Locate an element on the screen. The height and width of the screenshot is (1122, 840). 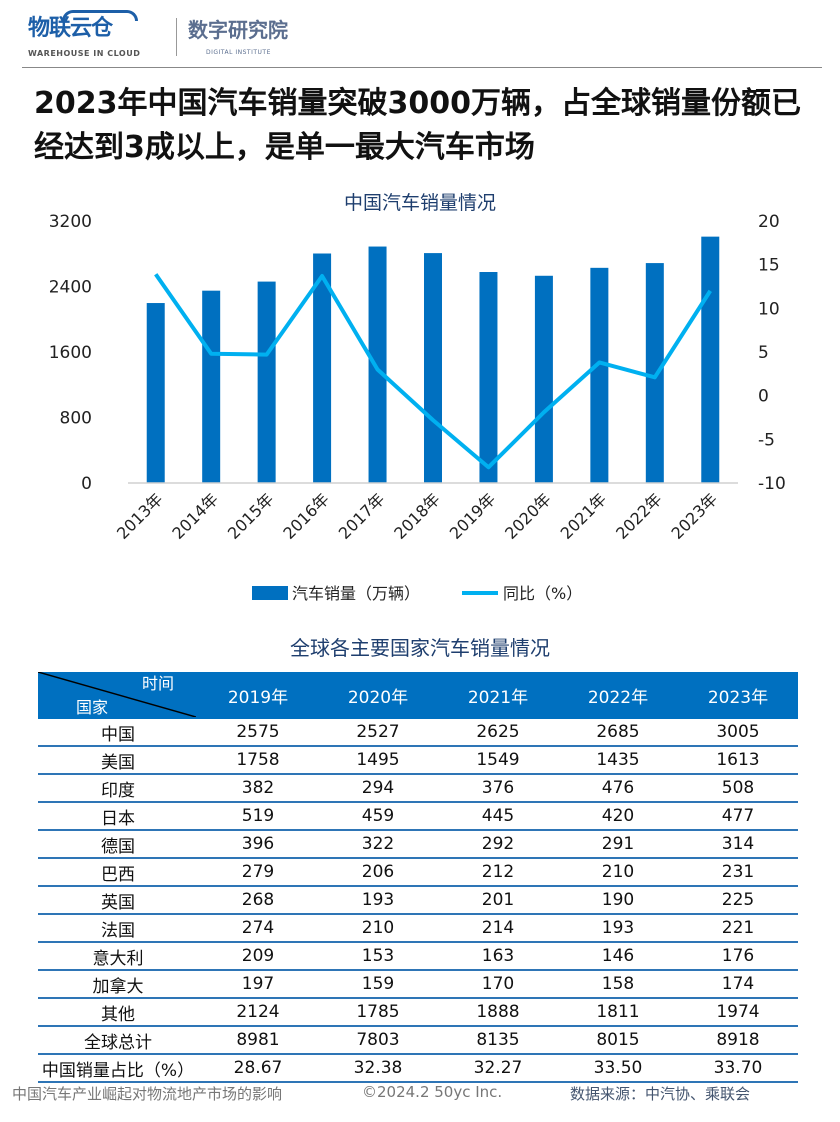
row-label: 中国销量占比（%） is located at coordinates (118, 1068).